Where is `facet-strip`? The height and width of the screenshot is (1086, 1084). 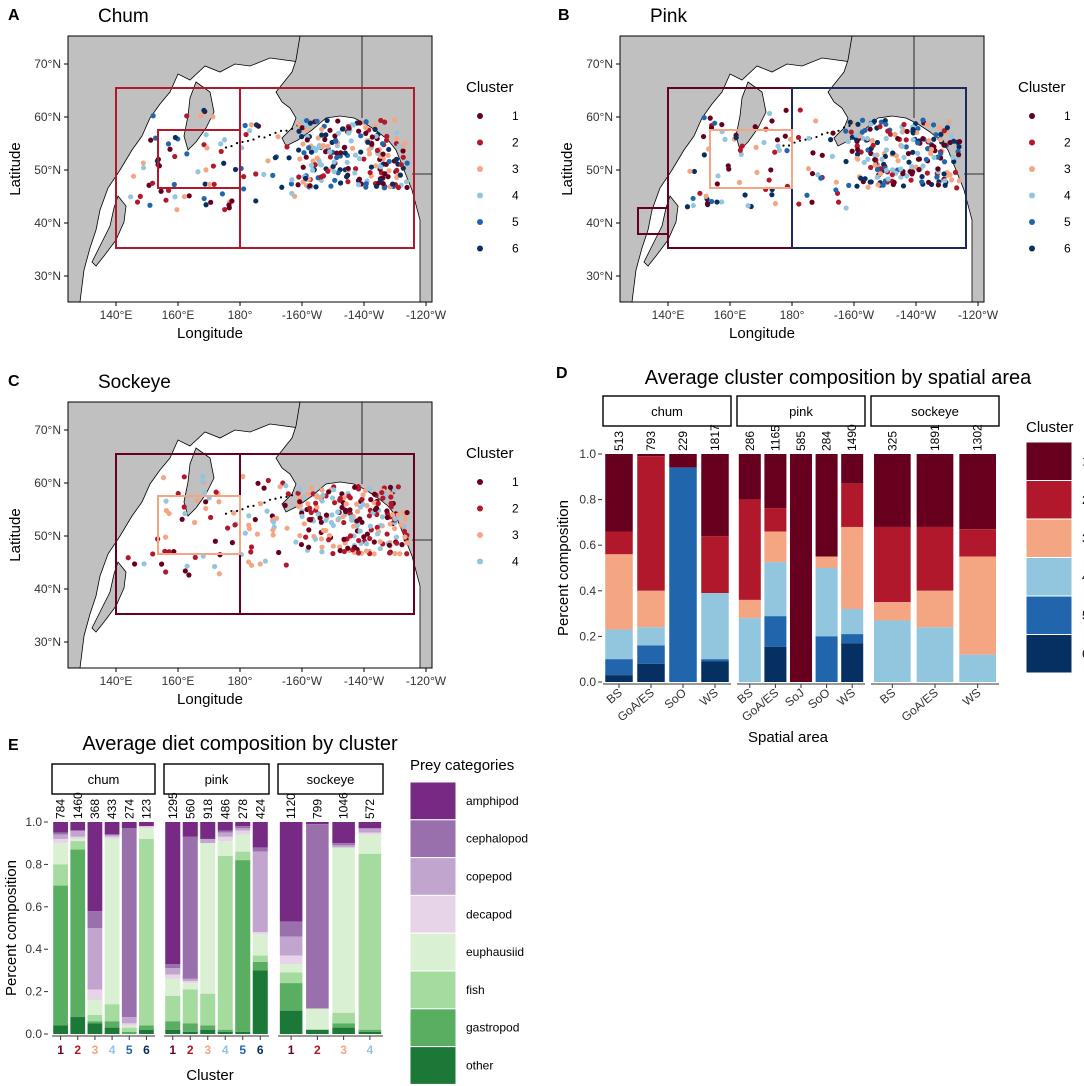
facet-strip is located at coordinates (935, 411).